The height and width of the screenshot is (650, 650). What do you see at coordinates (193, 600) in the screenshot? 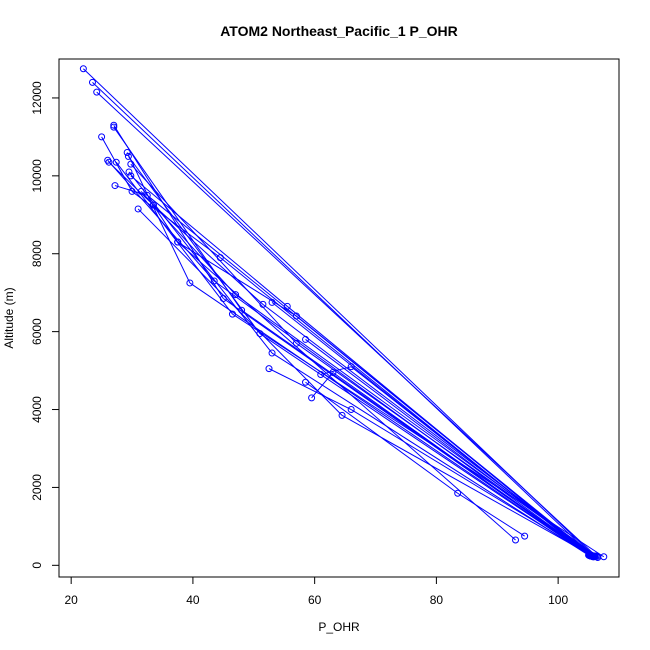
I see `x-tick-label: 40` at bounding box center [193, 600].